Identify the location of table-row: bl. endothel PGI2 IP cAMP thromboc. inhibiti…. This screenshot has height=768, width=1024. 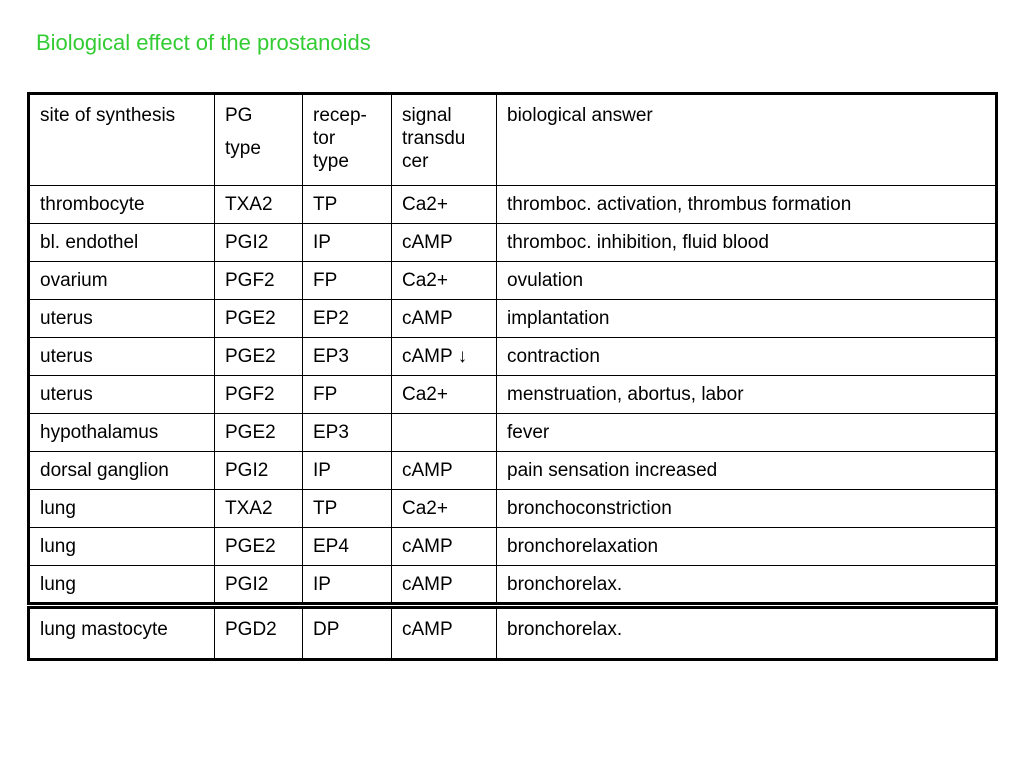
(512, 242).